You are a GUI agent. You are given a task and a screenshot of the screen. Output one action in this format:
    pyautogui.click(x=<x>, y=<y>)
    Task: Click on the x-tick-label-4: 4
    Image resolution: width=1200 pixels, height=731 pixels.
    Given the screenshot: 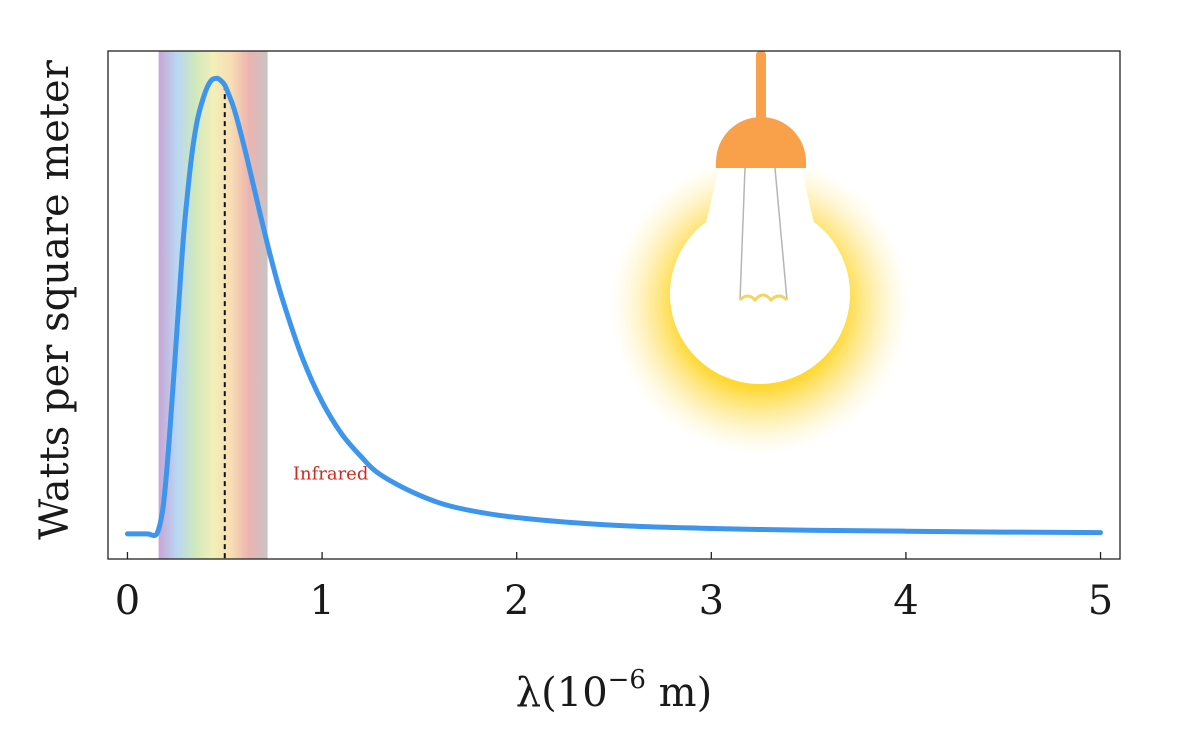 What is the action you would take?
    pyautogui.click(x=905, y=601)
    